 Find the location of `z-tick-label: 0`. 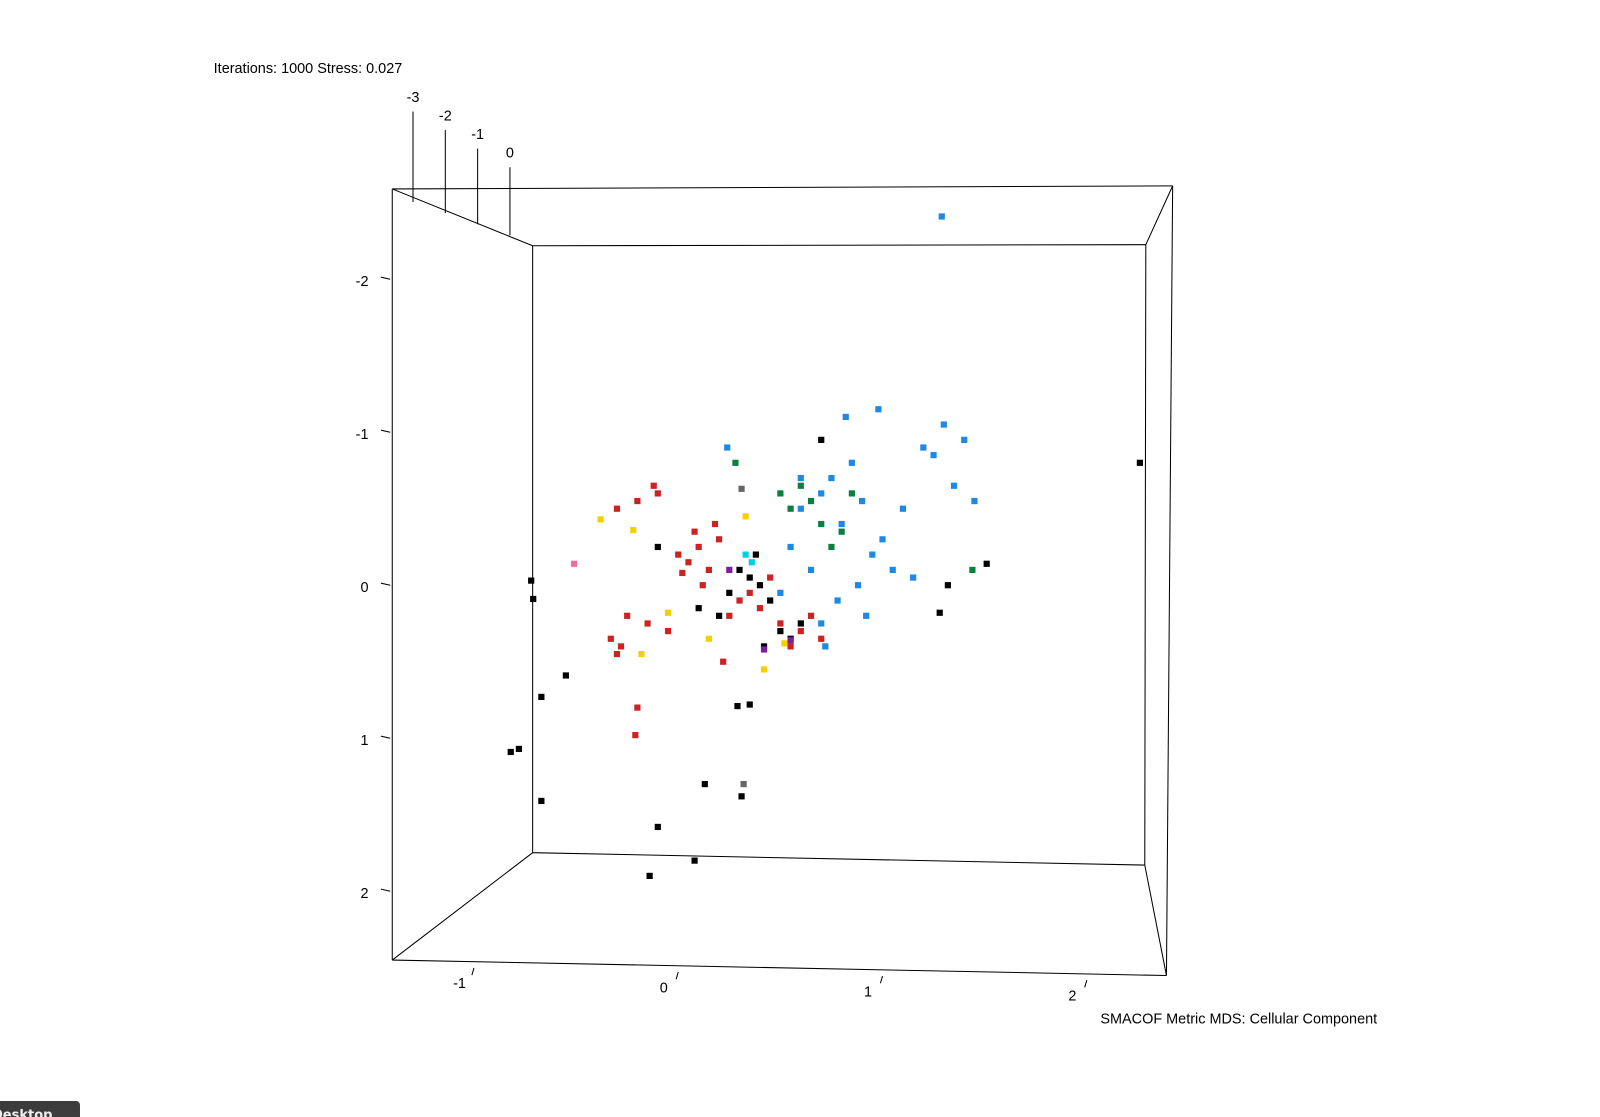

z-tick-label: 0 is located at coordinates (510, 154).